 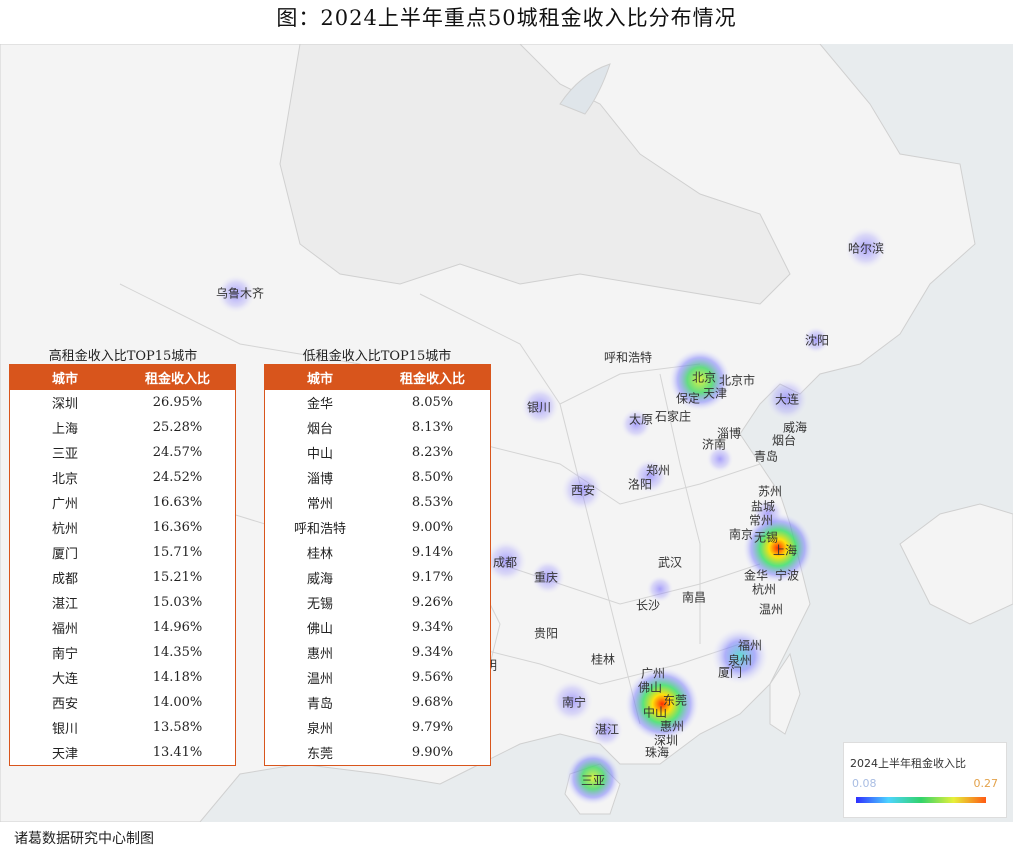 I want to click on source-caption: 诸葛数据研究中心制图, so click(x=84, y=839).